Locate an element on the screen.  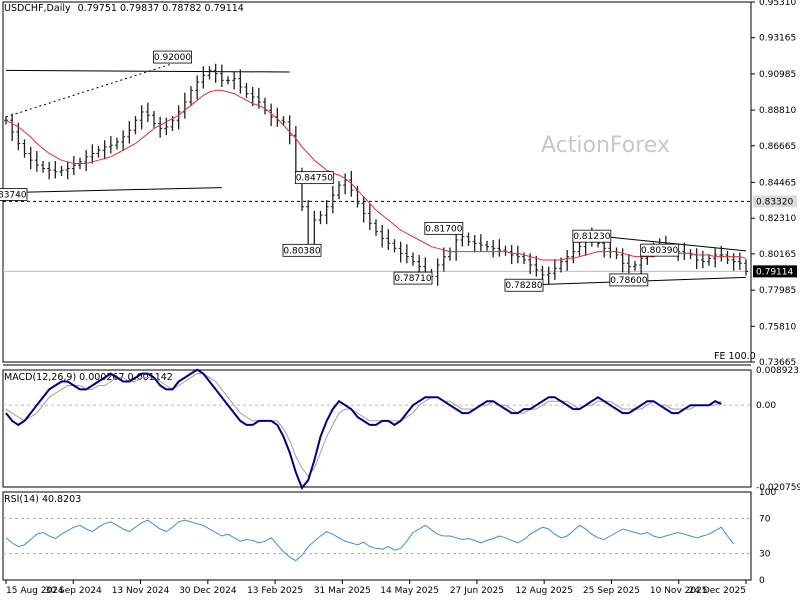
annotation-label: 0.81700 is located at coordinates (443, 229).